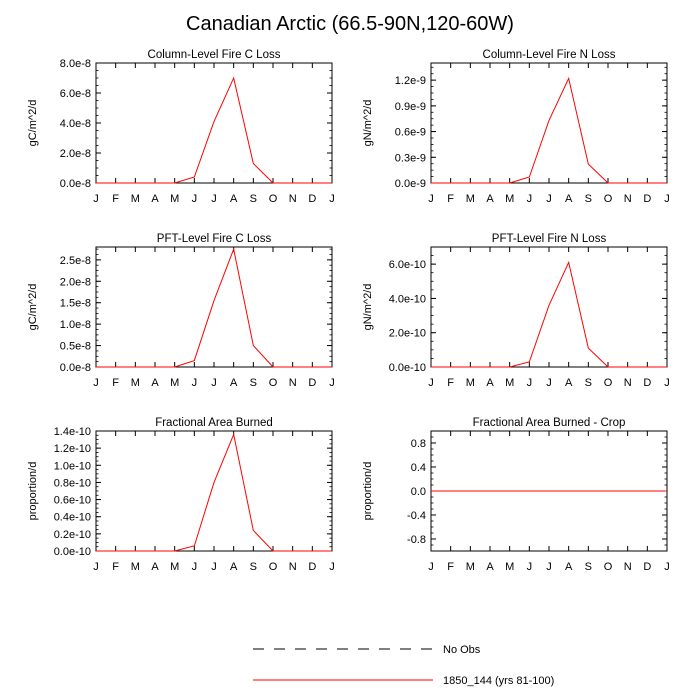 The height and width of the screenshot is (700, 700). What do you see at coordinates (214, 55) in the screenshot?
I see `chart-title: Column-Level Fire C Loss` at bounding box center [214, 55].